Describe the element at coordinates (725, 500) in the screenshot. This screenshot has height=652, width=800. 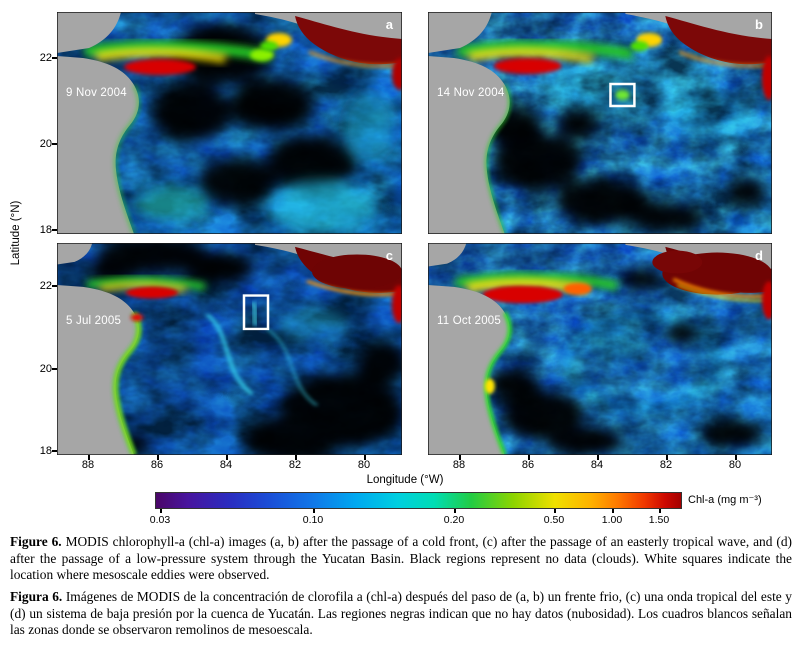
I see `colorbar-unit-label: Chl-a (mg m⁻³)` at that location.